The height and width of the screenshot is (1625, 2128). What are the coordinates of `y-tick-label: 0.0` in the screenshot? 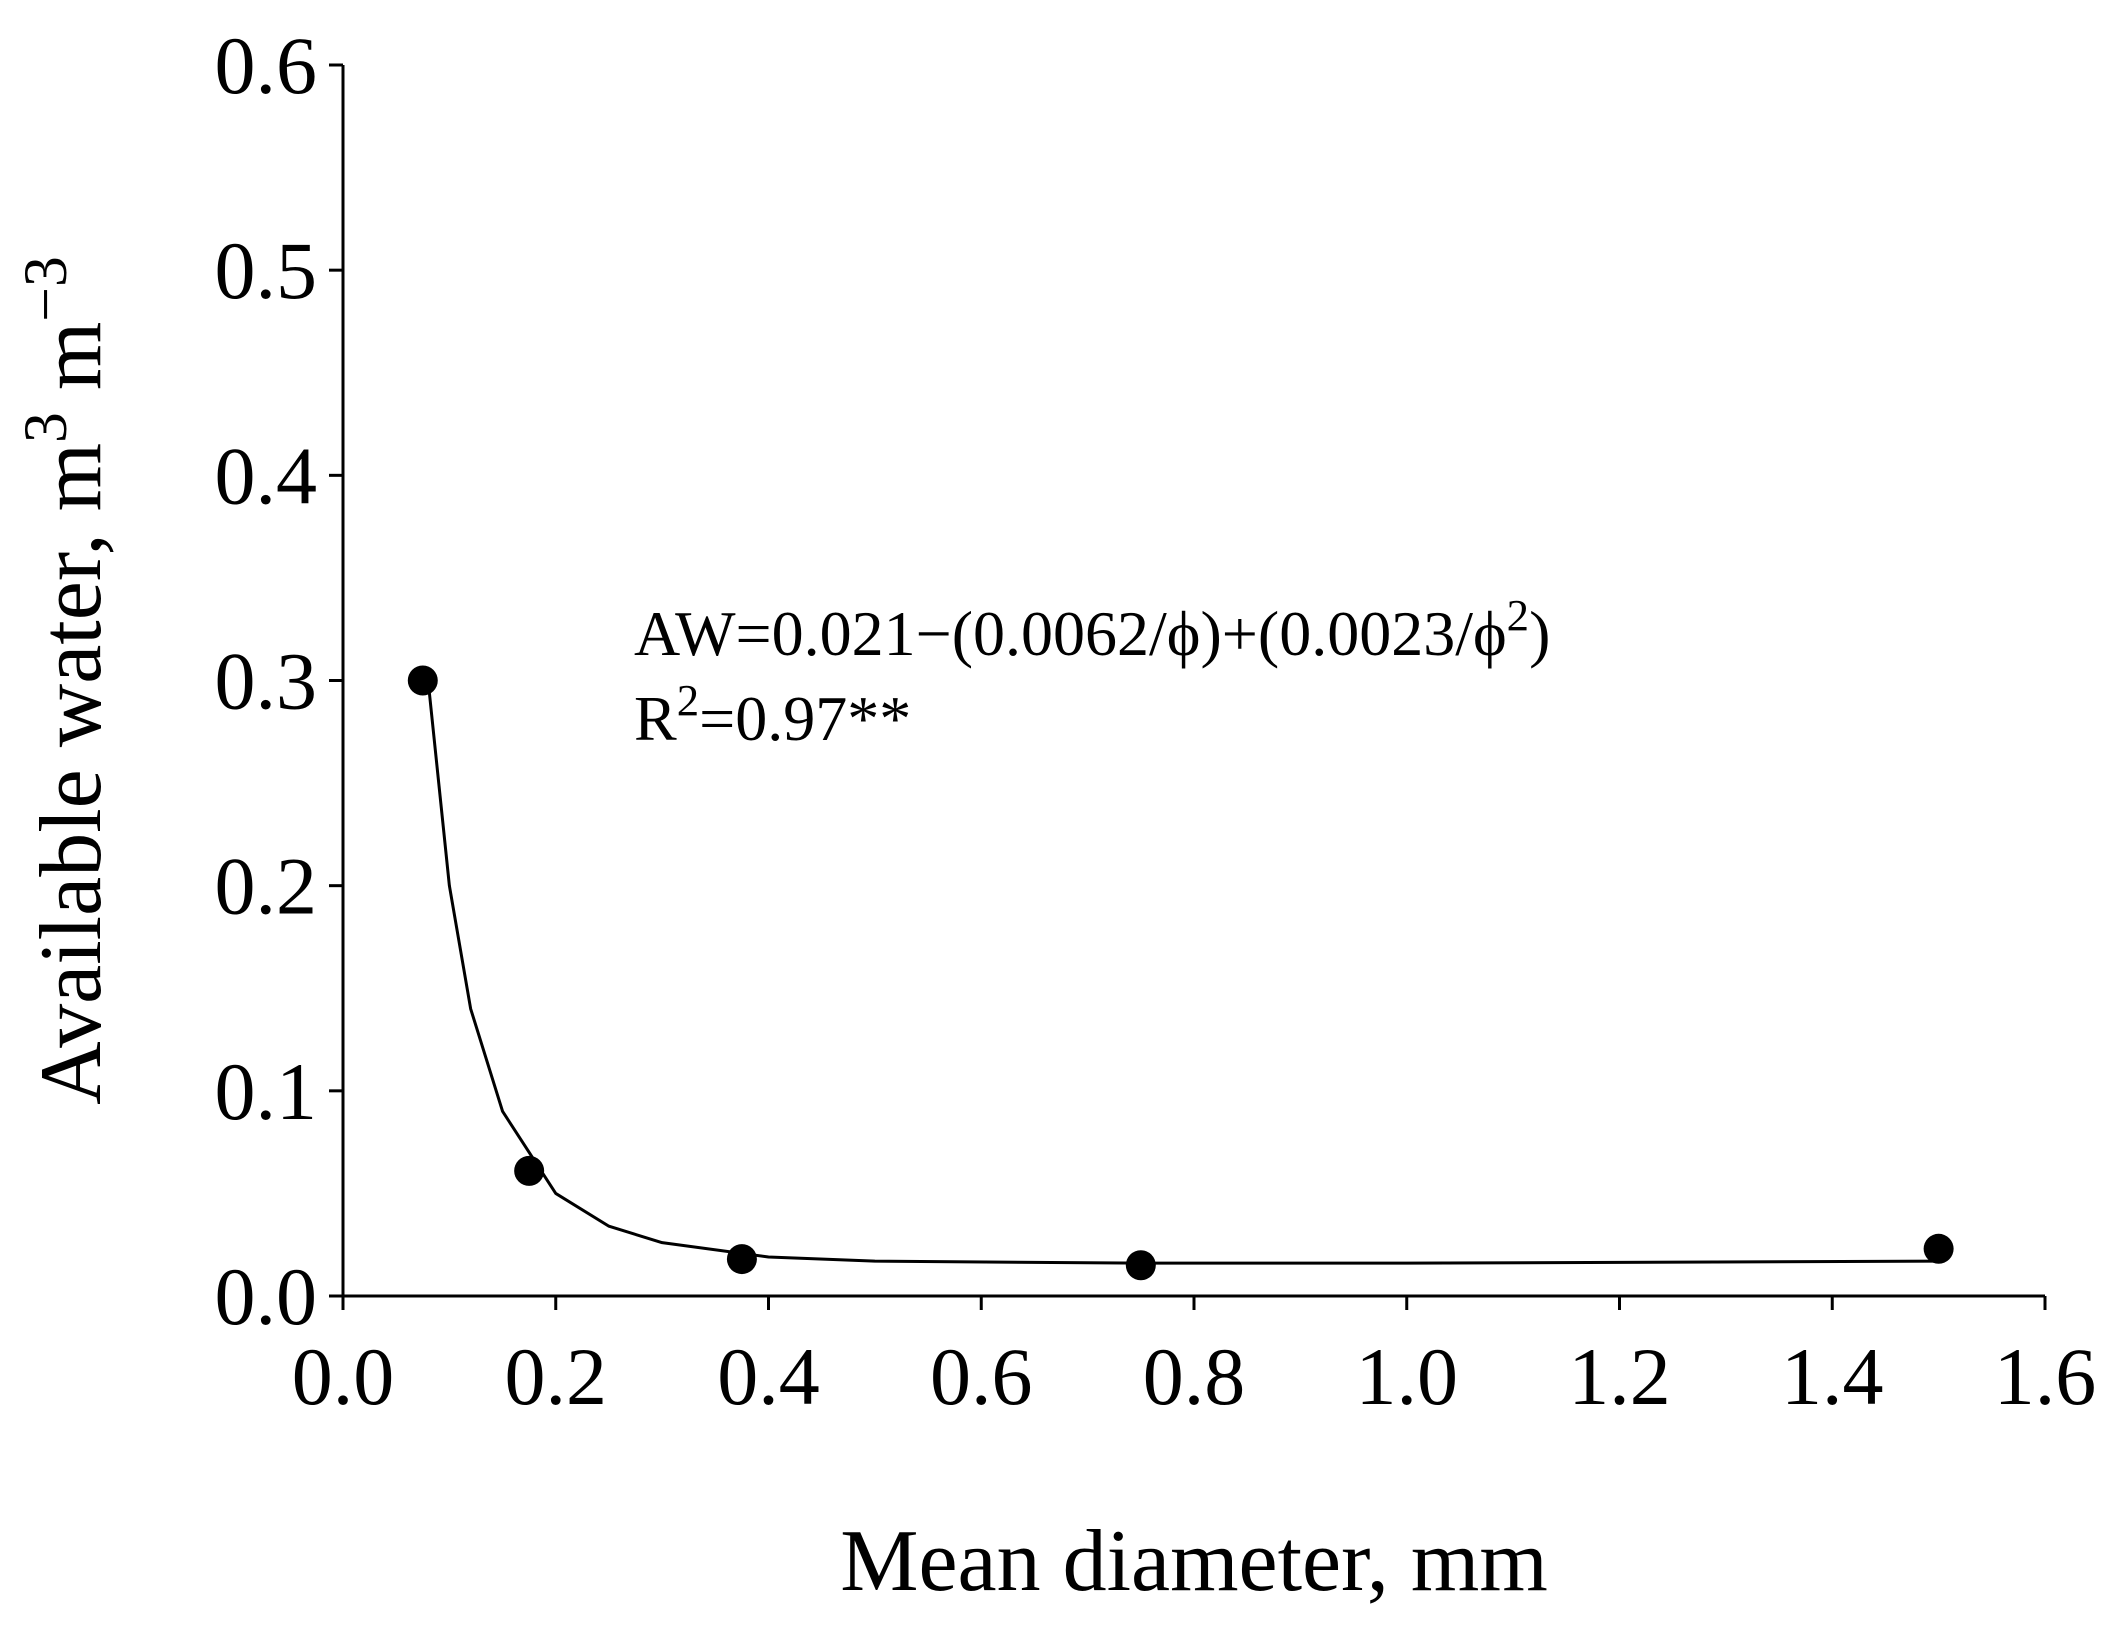 It's located at (266, 1296).